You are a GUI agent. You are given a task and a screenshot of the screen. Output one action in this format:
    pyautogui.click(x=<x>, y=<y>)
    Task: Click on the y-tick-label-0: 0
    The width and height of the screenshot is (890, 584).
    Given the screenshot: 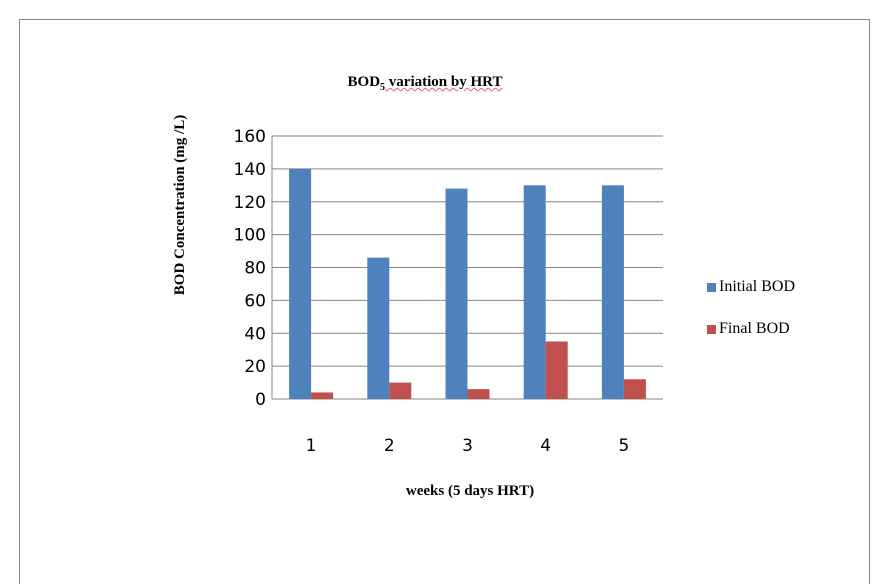 What is the action you would take?
    pyautogui.click(x=260, y=400)
    